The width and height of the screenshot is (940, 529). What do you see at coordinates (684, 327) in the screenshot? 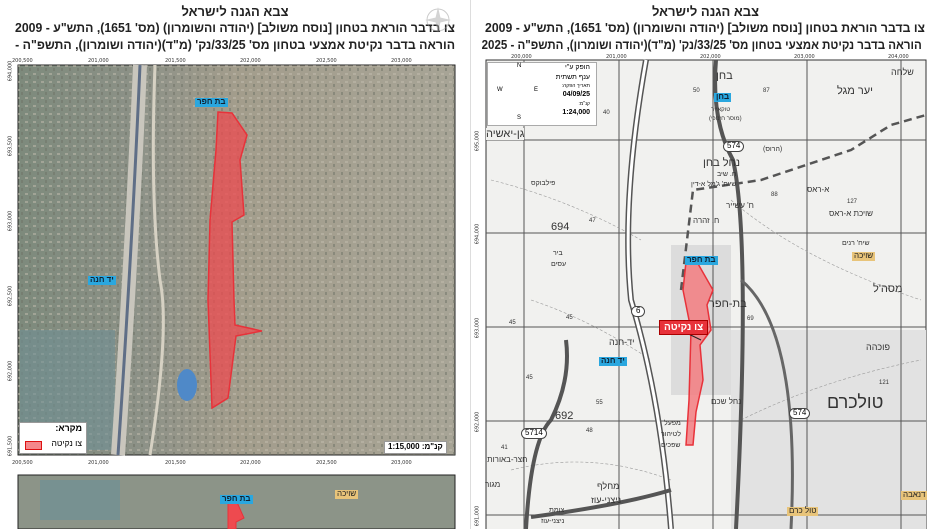
I see `order-label: צו נקיטה` at bounding box center [684, 327].